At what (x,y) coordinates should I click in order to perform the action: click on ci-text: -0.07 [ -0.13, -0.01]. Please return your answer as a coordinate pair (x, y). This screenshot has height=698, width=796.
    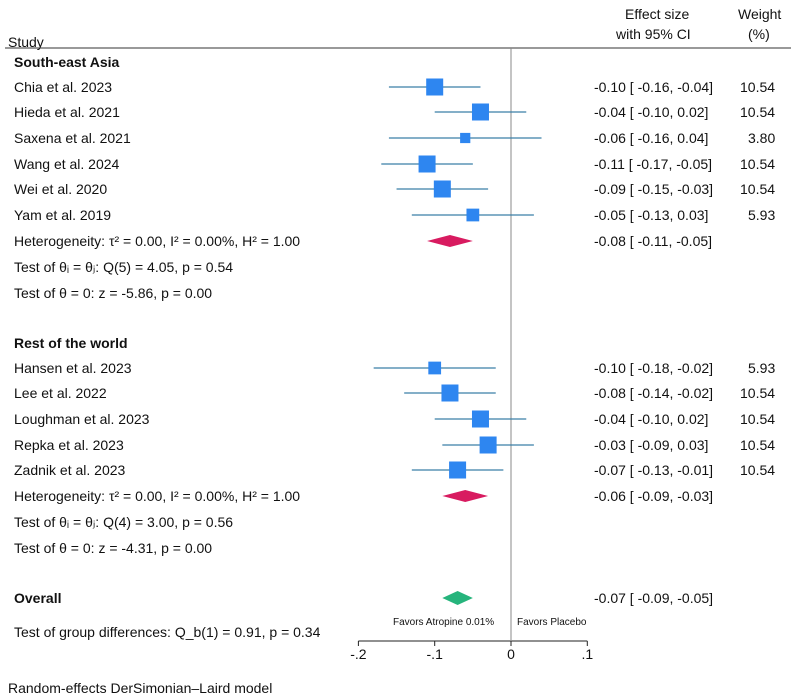
    Looking at the image, I should click on (654, 470).